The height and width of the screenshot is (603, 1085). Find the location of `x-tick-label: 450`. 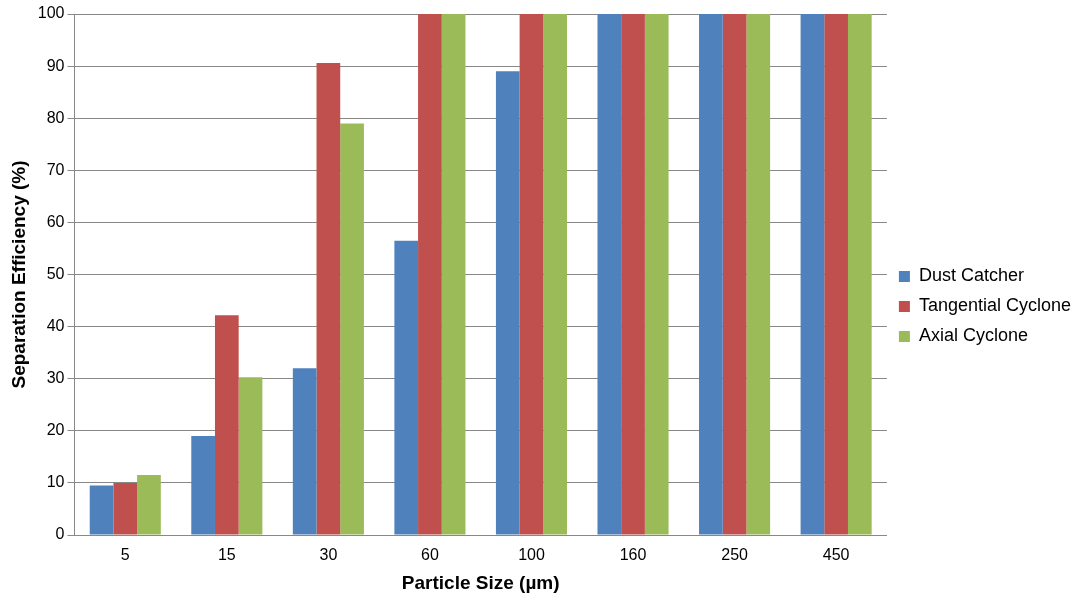

x-tick-label: 450 is located at coordinates (836, 555).